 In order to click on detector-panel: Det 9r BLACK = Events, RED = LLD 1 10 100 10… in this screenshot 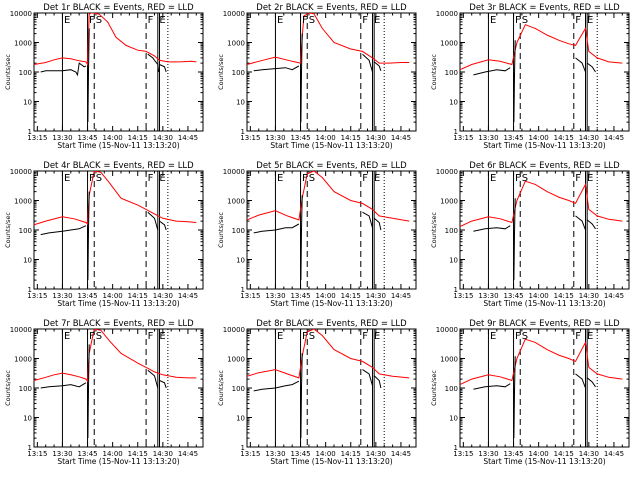, I will do `click(530, 392)`.